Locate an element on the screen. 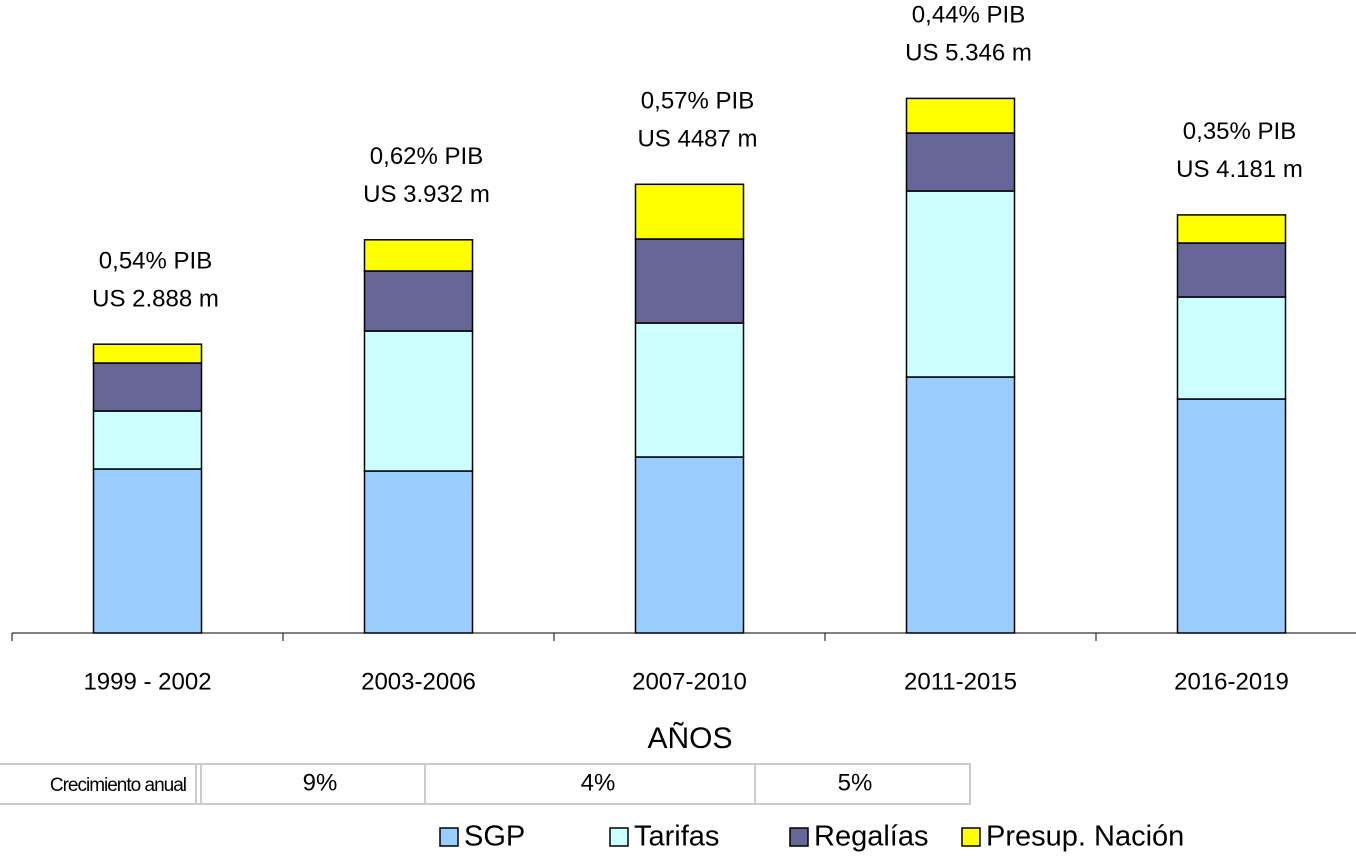  bar-annotation: US 3.932 m is located at coordinates (426, 194).